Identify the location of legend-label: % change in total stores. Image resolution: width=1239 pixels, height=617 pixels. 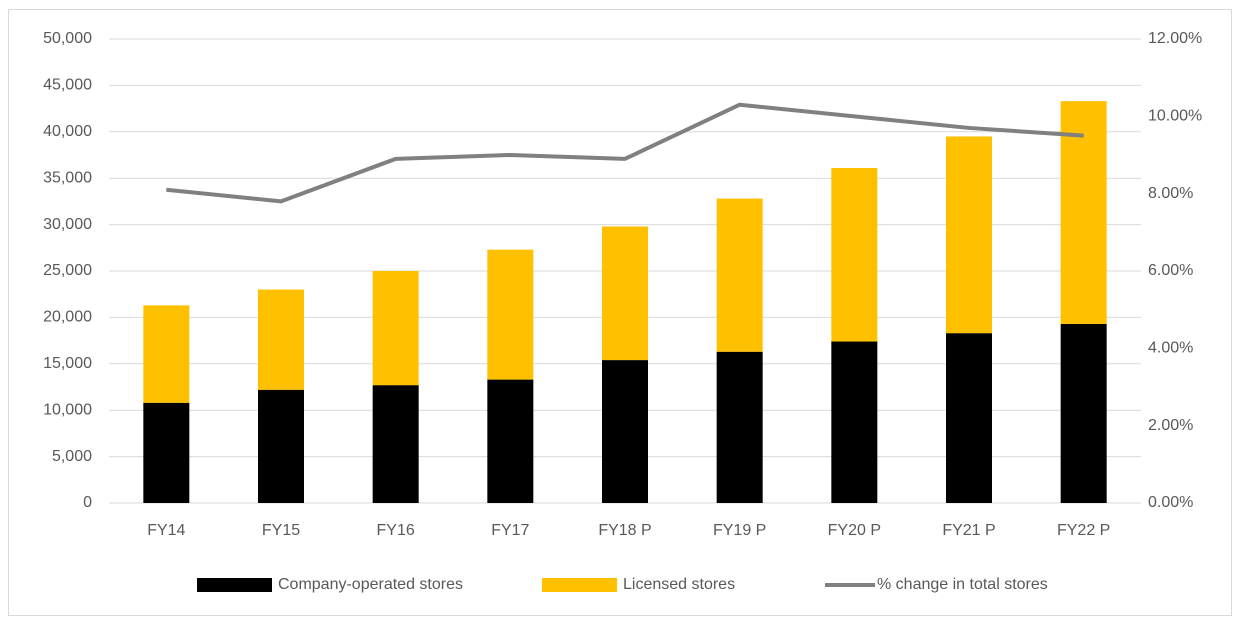
(962, 584).